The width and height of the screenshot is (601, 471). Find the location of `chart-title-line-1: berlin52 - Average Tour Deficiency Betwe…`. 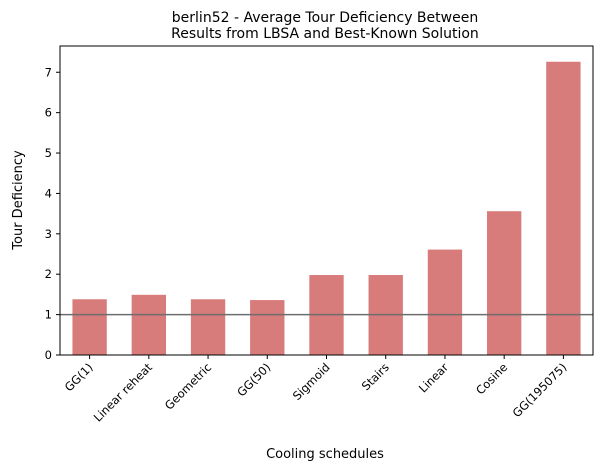

chart-title-line-1: berlin52 - Average Tour Deficiency Betwe… is located at coordinates (325, 18).